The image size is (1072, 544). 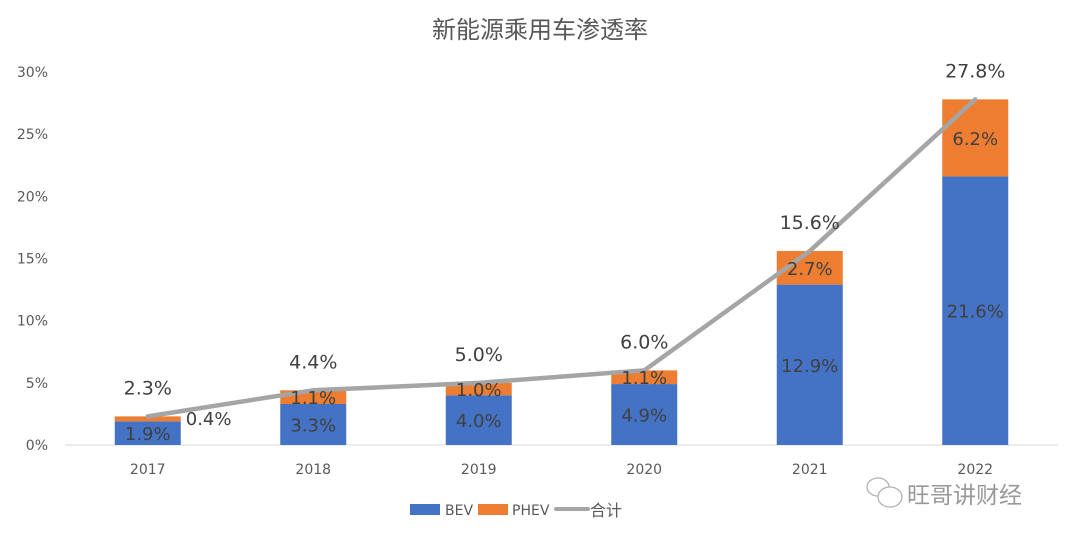 I want to click on data-label-bev: 3.3%, so click(x=313, y=425).